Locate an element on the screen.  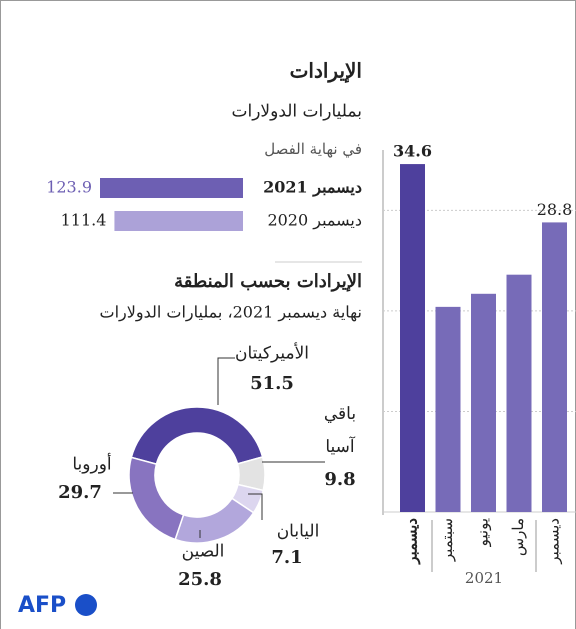
x-tick-label: سبتمبر is located at coordinates (447, 540).